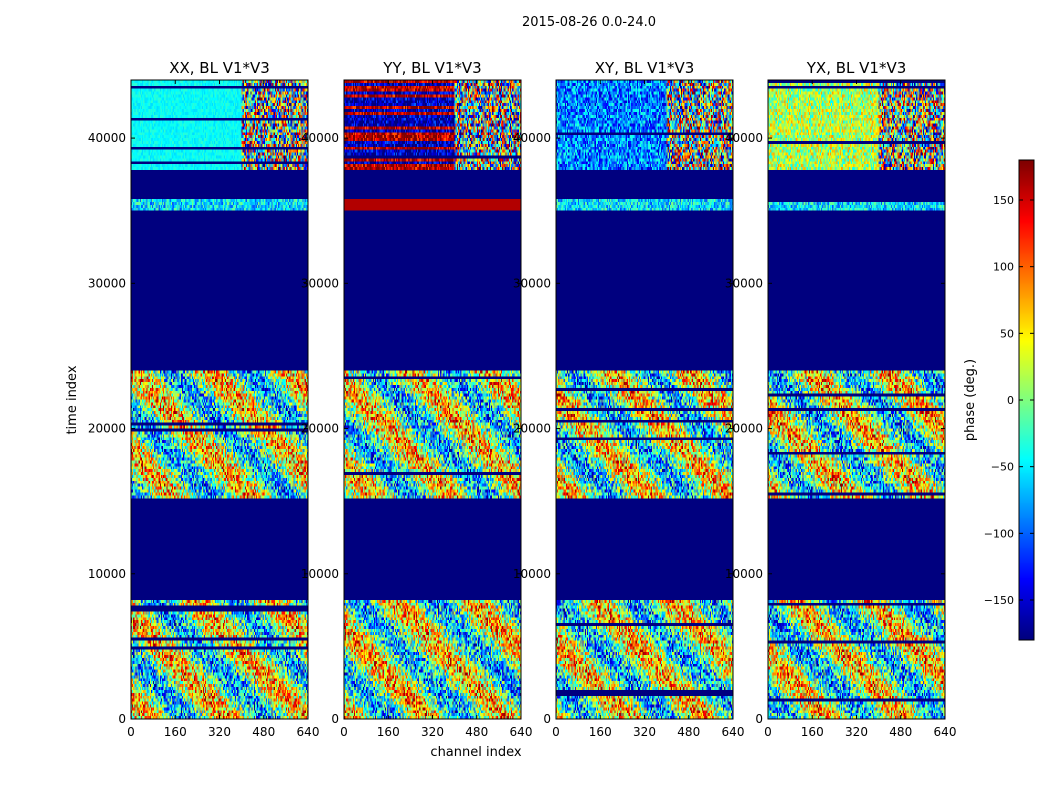  Describe the element at coordinates (431, 68) in the screenshot. I see `panel-title: YY, BL V1*V3` at that location.